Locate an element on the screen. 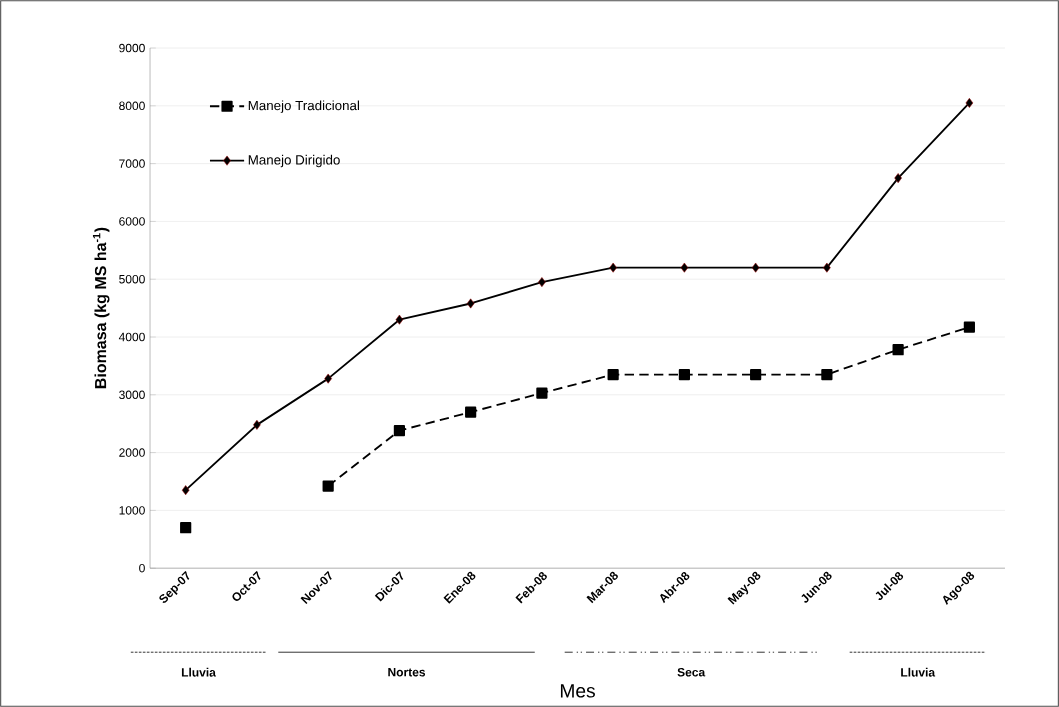 This screenshot has height=707, width=1059. legend-label: Manejo Dirigido is located at coordinates (294, 161).